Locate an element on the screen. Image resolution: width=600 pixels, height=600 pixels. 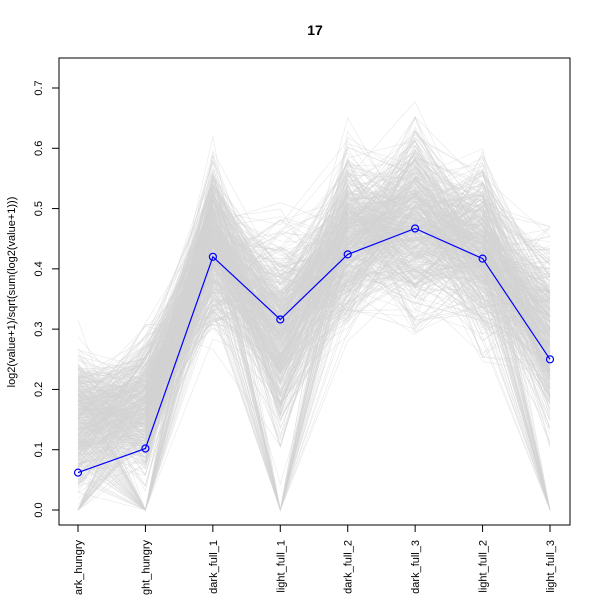
chart-title: 17 is located at coordinates (315, 30).